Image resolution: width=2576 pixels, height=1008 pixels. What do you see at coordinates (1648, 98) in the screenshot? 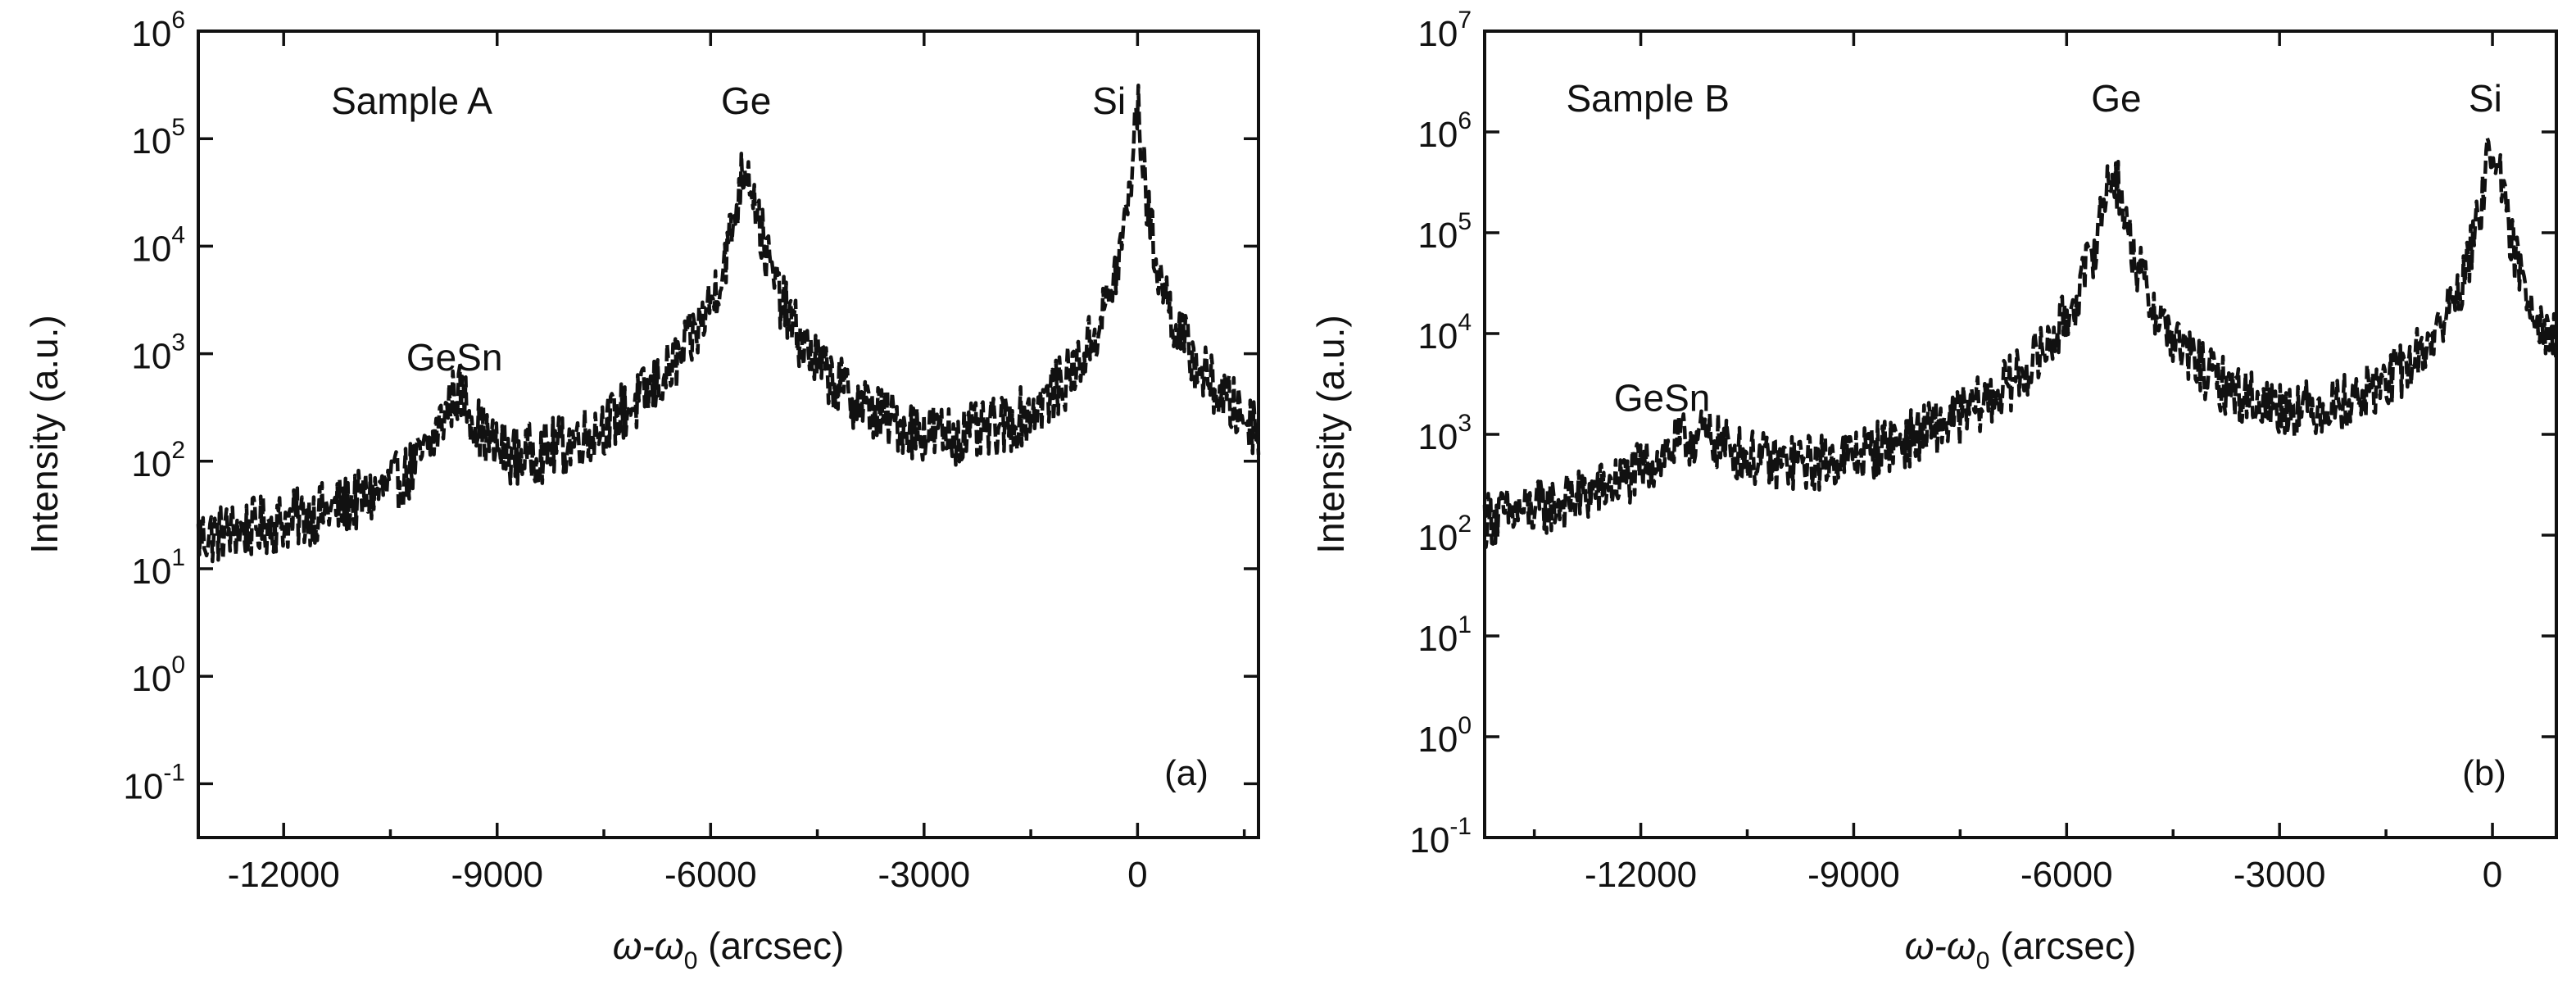
I see `peak-annotation: Sample B` at bounding box center [1648, 98].